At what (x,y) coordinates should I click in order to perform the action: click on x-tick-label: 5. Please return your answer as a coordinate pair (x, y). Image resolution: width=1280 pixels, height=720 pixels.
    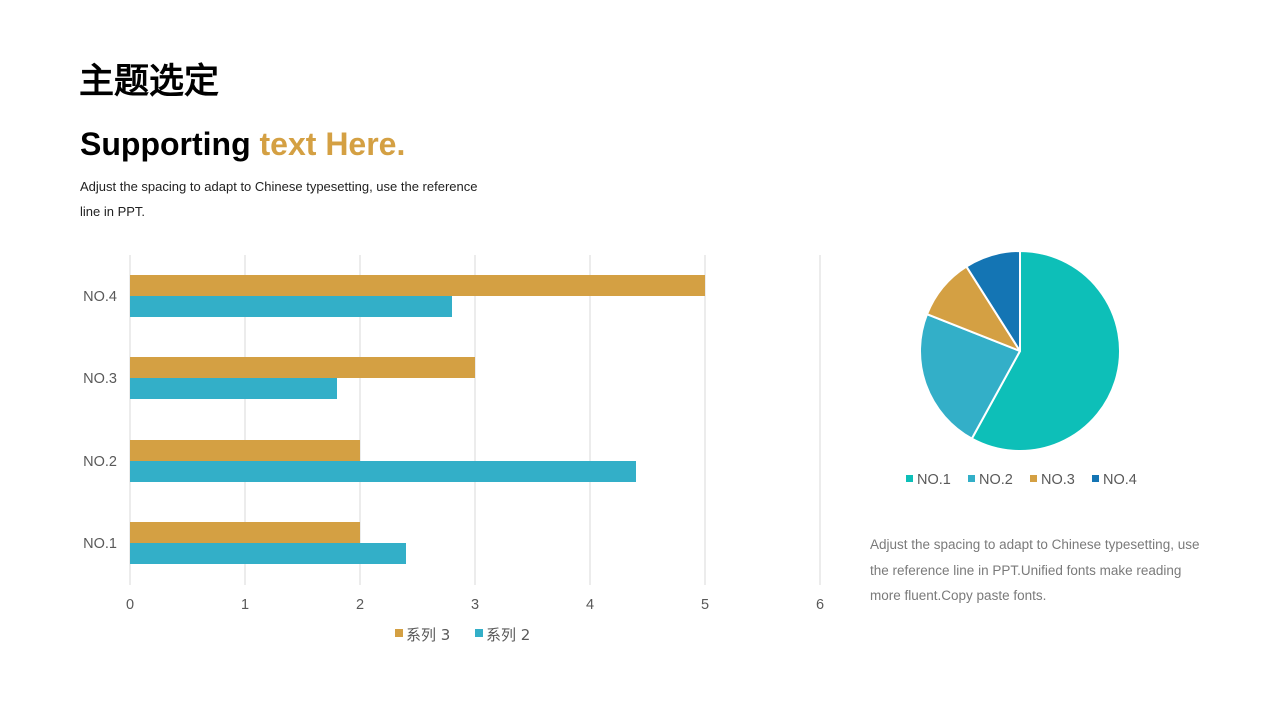
    Looking at the image, I should click on (705, 605).